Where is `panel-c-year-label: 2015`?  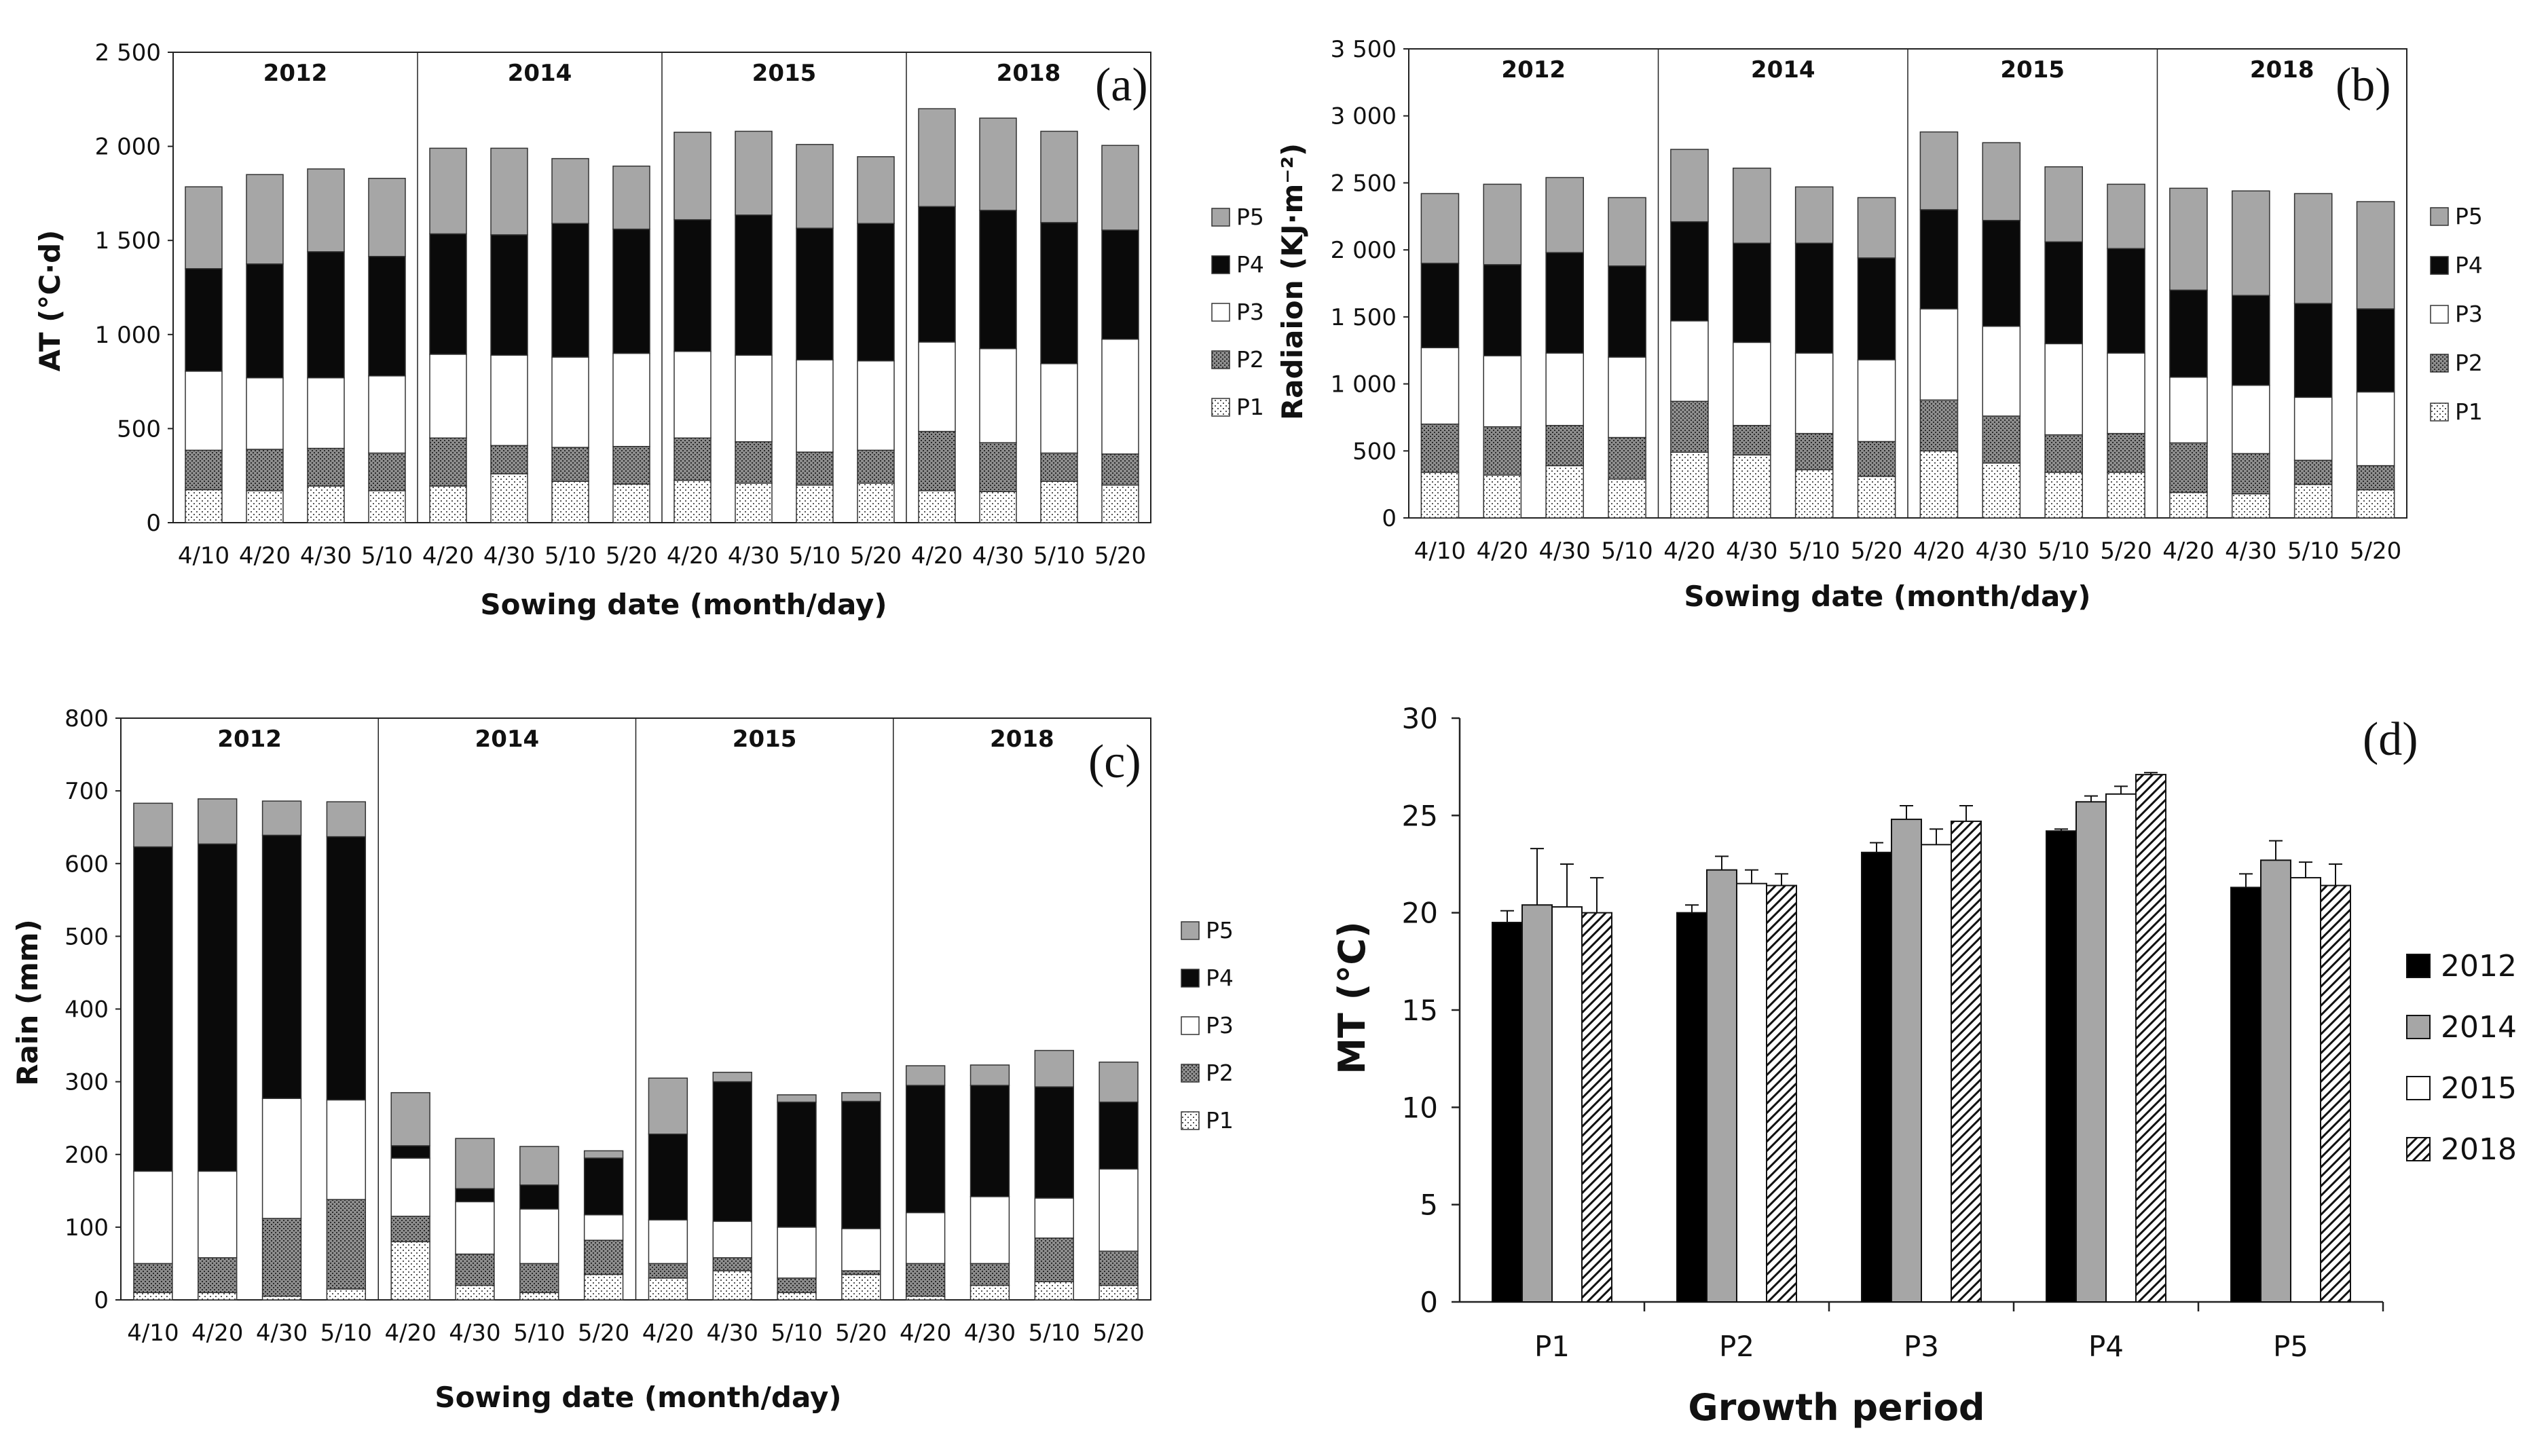
panel-c-year-label: 2015 is located at coordinates (765, 740).